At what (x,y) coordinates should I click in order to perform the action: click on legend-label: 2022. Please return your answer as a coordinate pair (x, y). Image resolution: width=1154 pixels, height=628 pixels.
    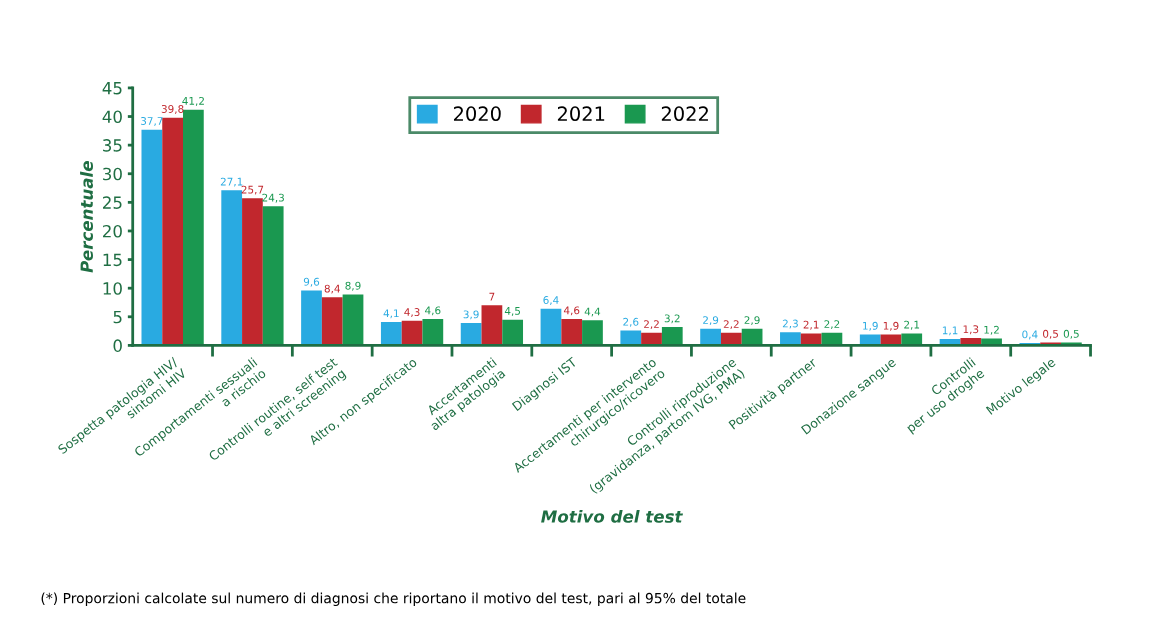
    Looking at the image, I should click on (684, 114).